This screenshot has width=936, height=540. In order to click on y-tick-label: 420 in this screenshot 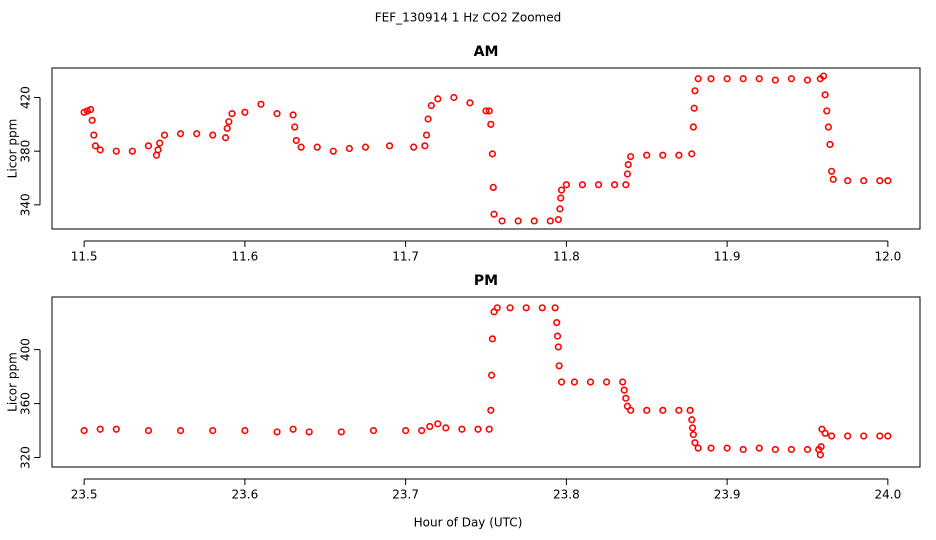, I will do `click(26, 97)`.